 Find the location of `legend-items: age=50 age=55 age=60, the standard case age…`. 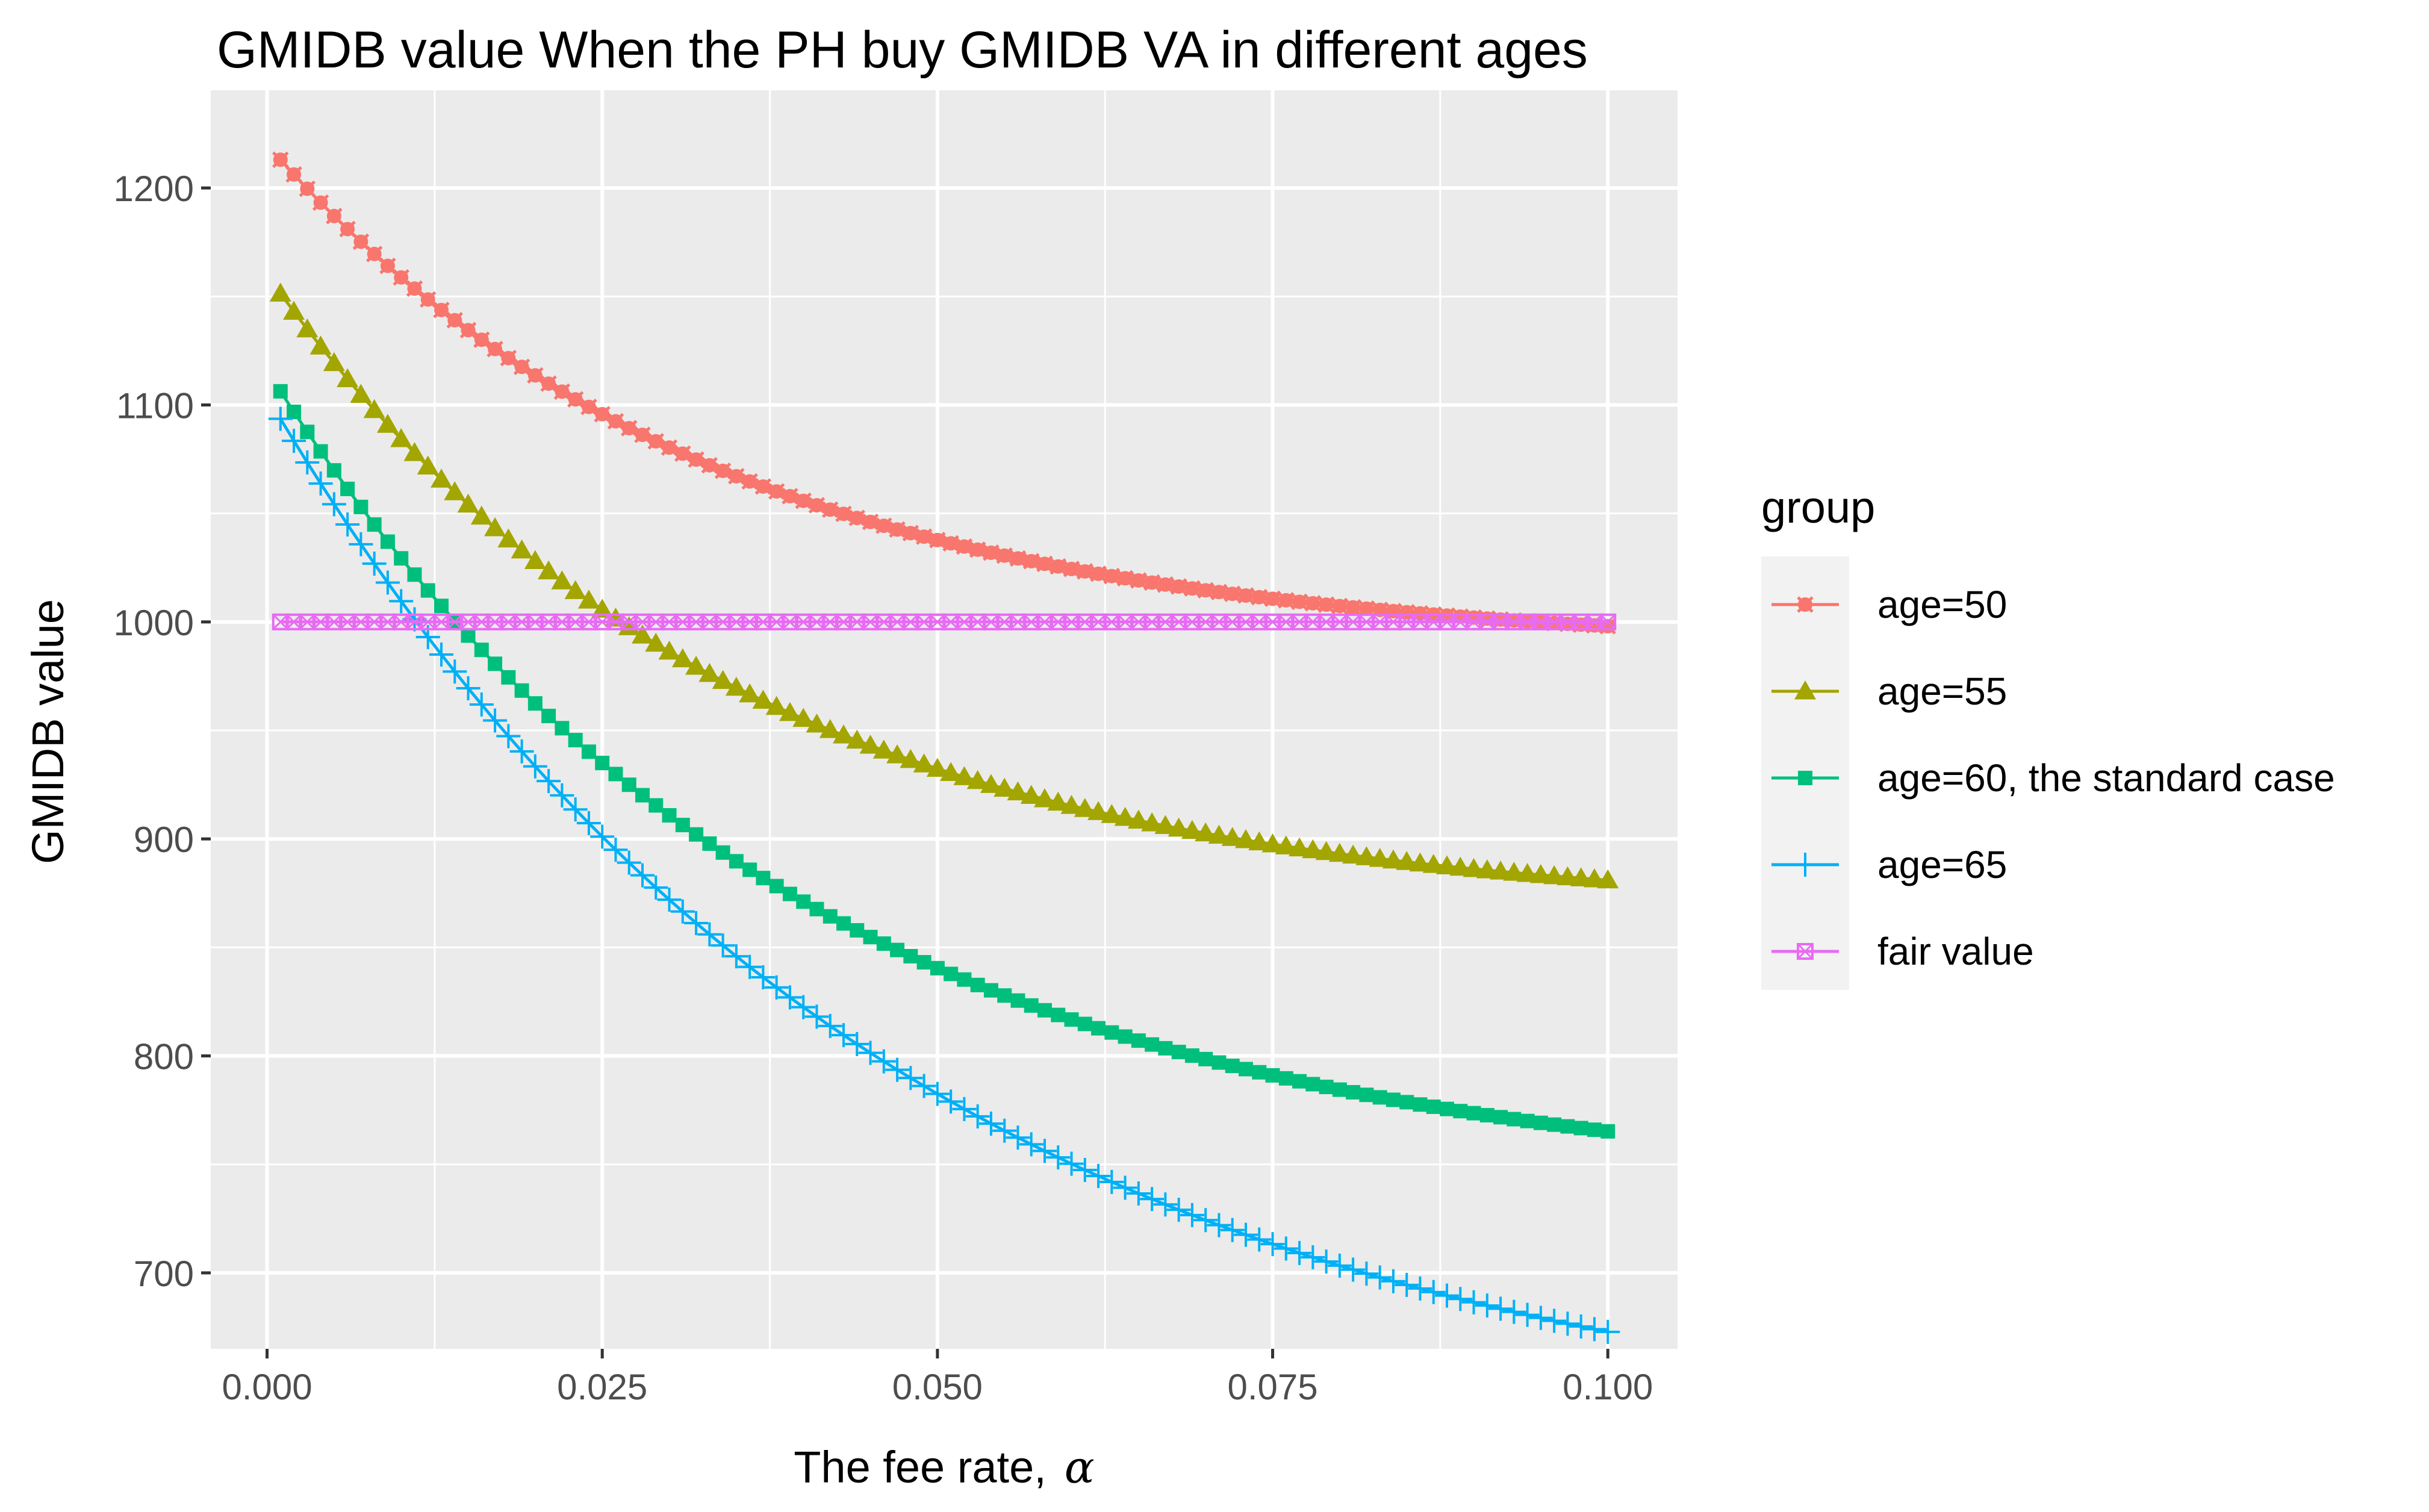

legend-items: age=50 age=55 age=60, the standard case age… is located at coordinates (2053, 778).